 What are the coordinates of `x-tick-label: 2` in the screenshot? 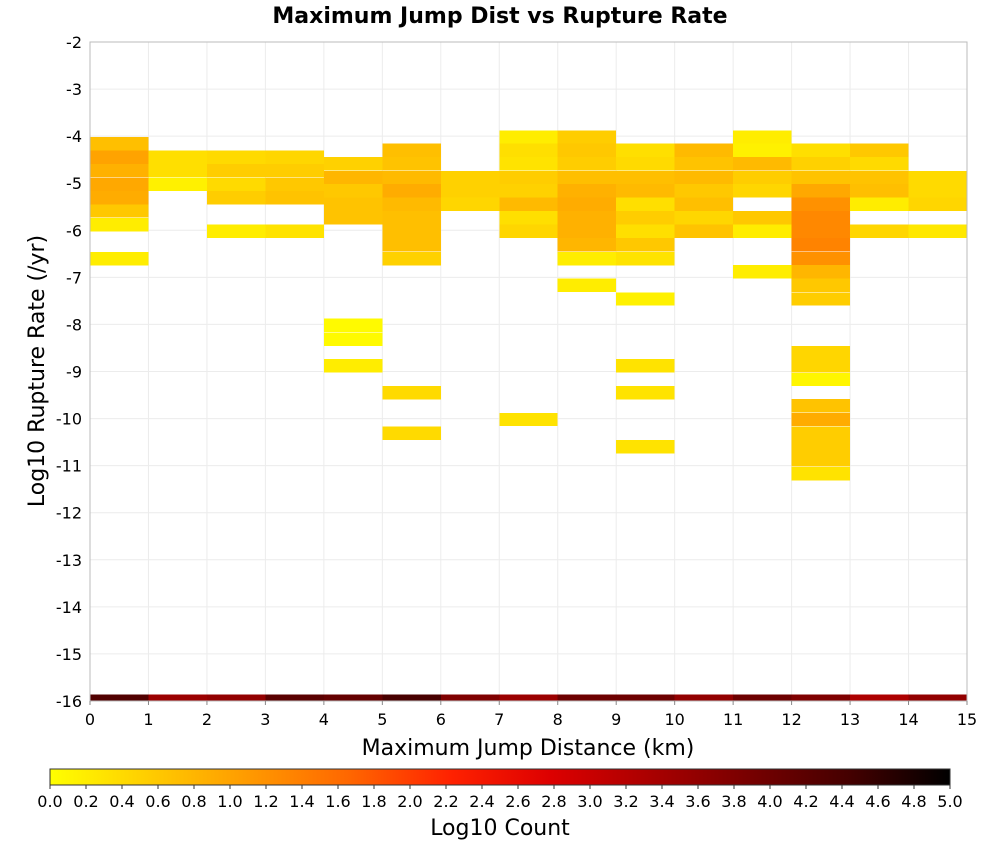 It's located at (207, 719).